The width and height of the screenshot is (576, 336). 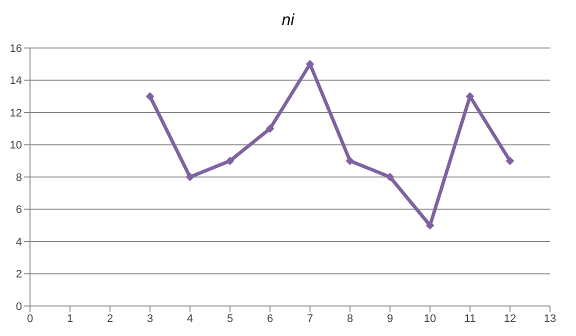 I want to click on y-tick-label: 4, so click(x=19, y=242).